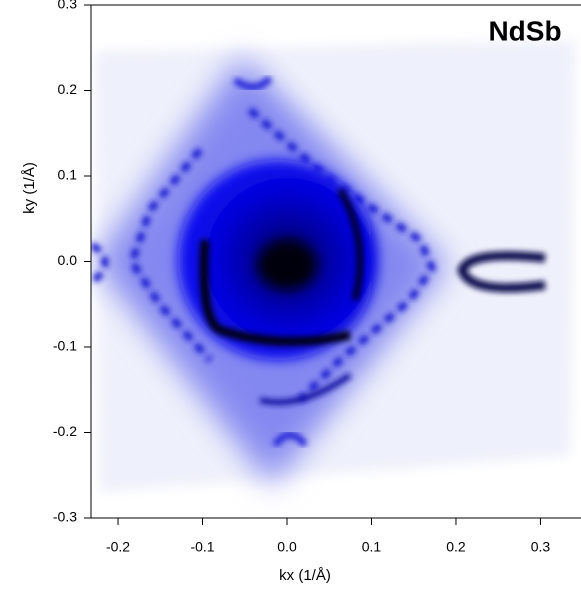 The width and height of the screenshot is (581, 590). Describe the element at coordinates (287, 547) in the screenshot. I see `x-tick-label: 0.0` at that location.